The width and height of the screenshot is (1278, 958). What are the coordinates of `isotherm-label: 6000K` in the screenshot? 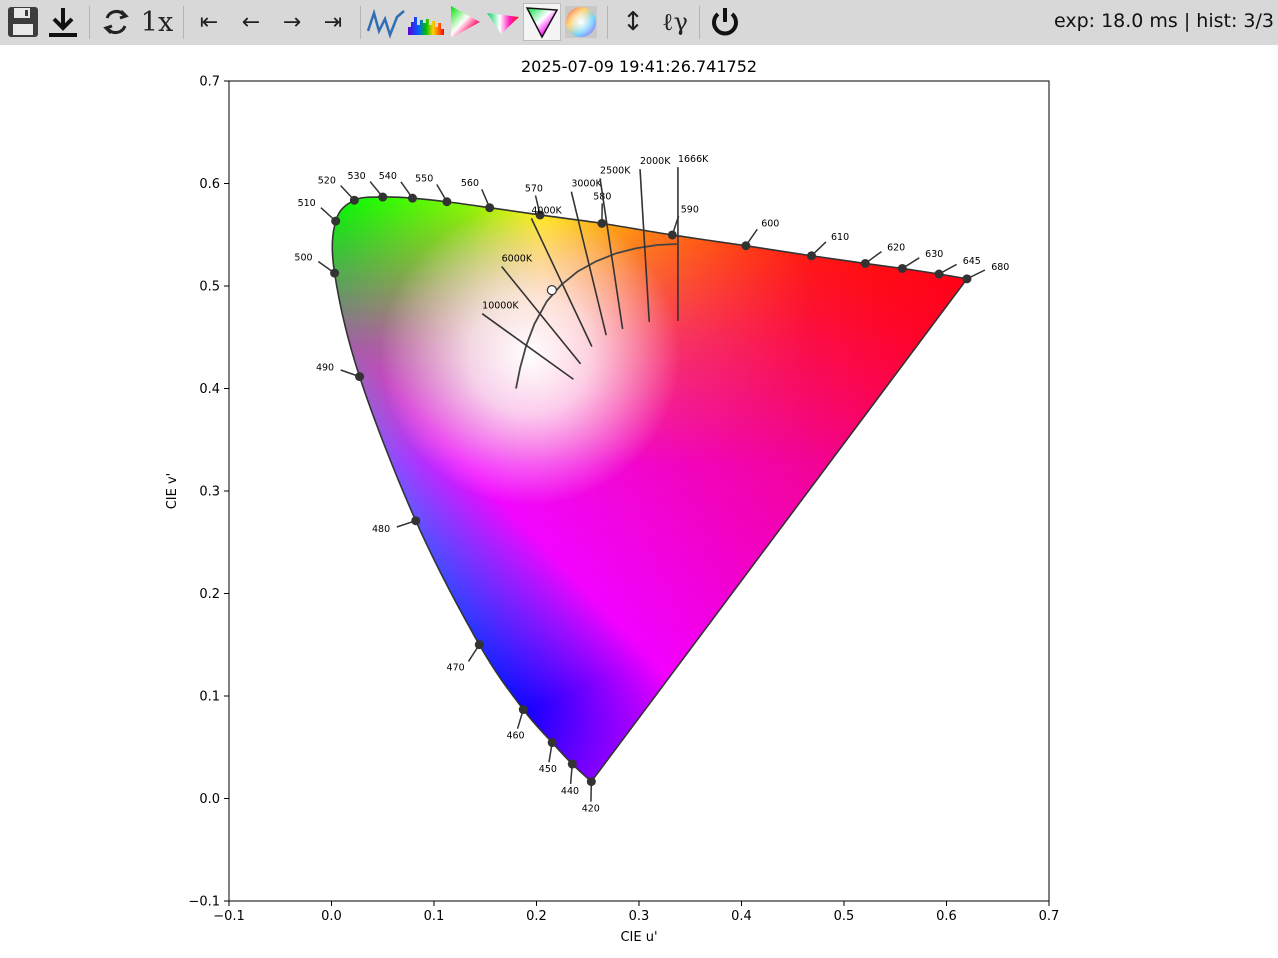 It's located at (517, 259).